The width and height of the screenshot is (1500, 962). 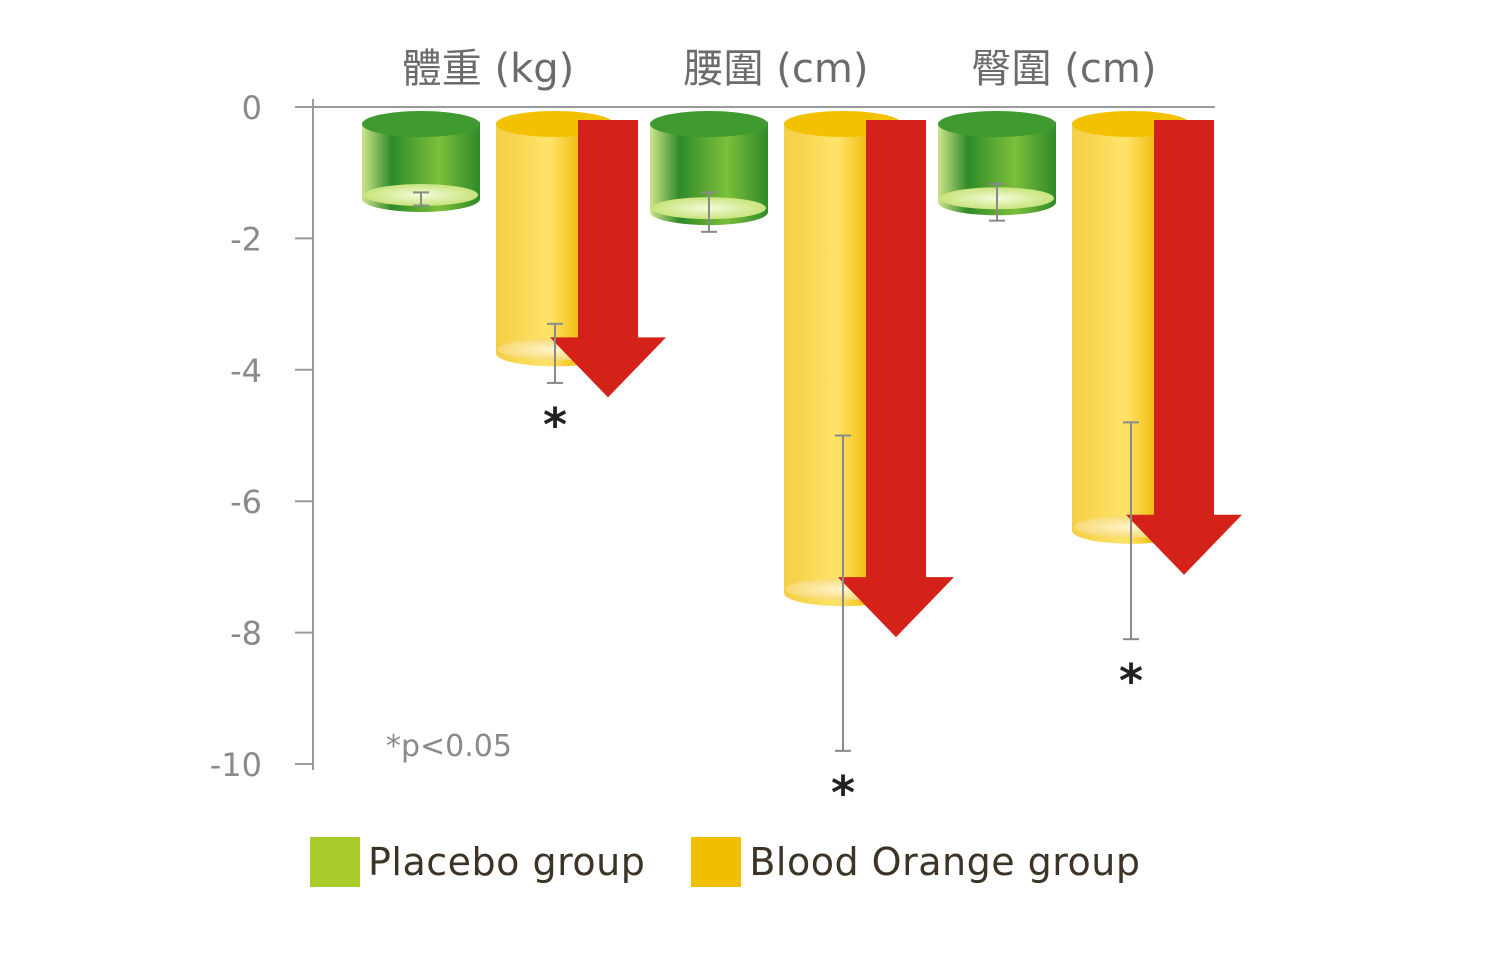 What do you see at coordinates (246, 239) in the screenshot?
I see `y-tick-label: -2` at bounding box center [246, 239].